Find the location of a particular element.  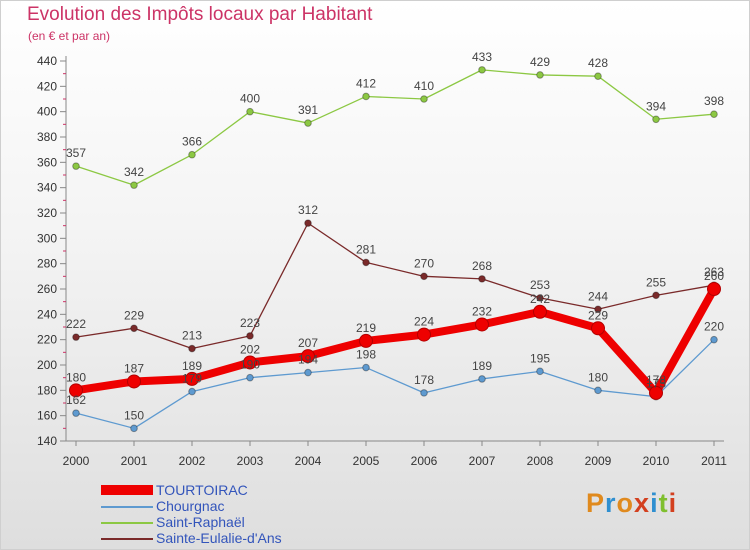

data-label-tourtoirac: 224 is located at coordinates (424, 322).